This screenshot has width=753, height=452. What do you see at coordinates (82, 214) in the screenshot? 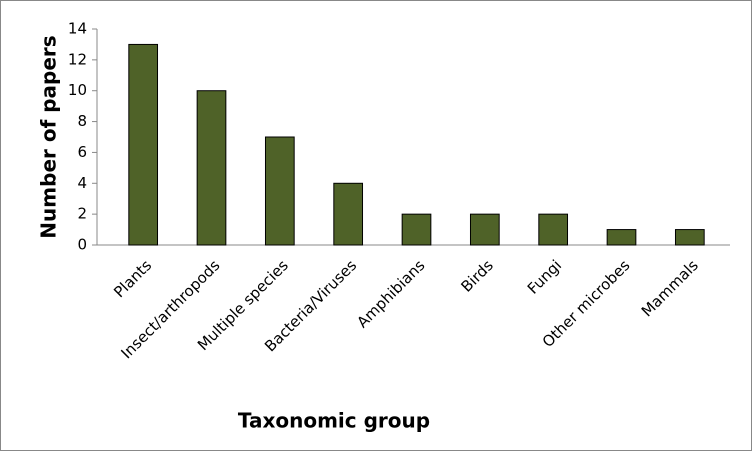
I see `y-tick-label: 2` at bounding box center [82, 214].